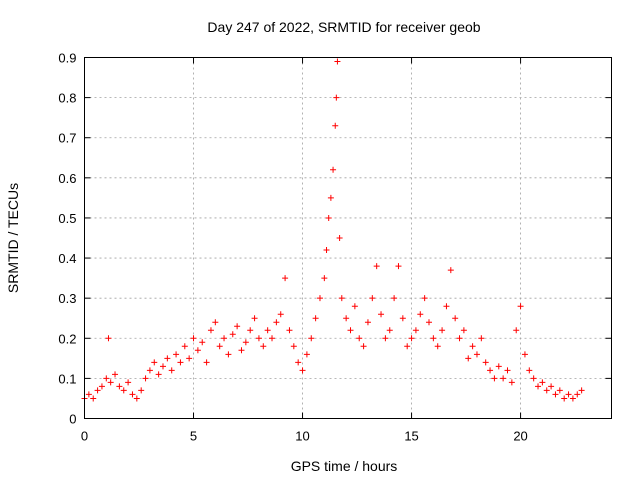 The height and width of the screenshot is (480, 640). Describe the element at coordinates (67, 218) in the screenshot. I see `y-tick-label: 0.5` at that location.